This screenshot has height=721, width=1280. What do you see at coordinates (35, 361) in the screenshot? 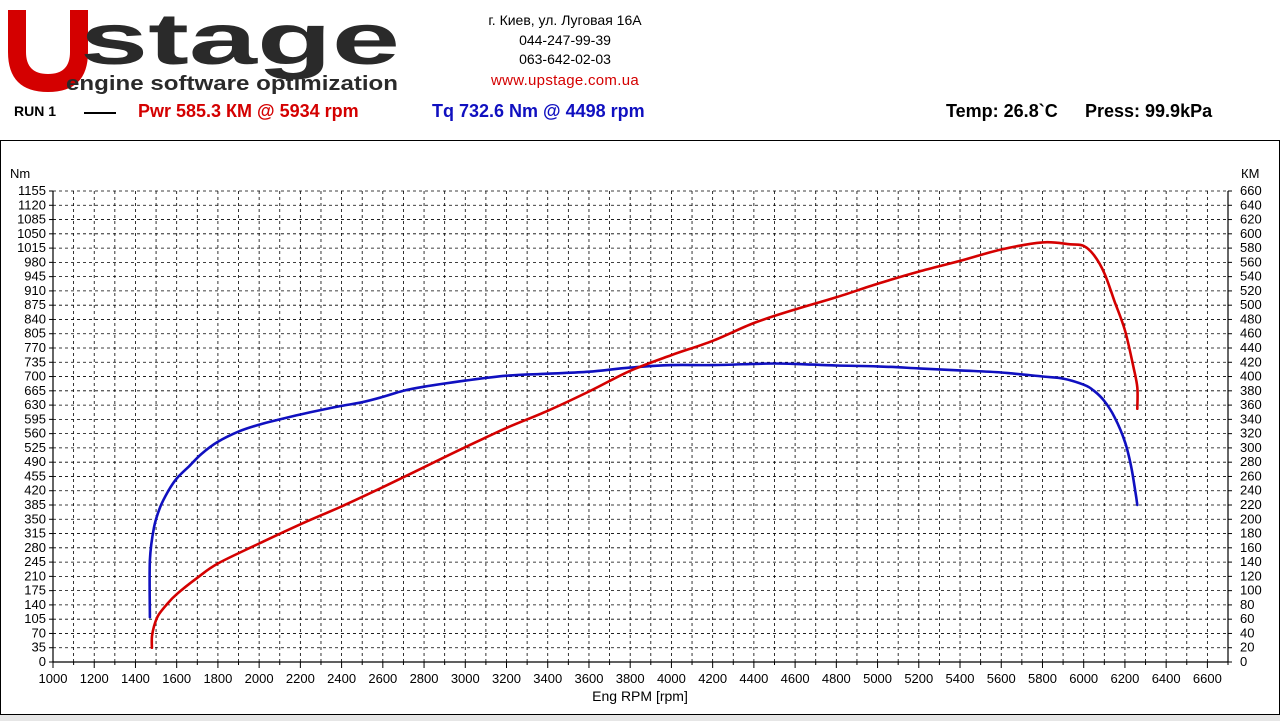
I see `y-tick-label-left: 735` at bounding box center [35, 361].